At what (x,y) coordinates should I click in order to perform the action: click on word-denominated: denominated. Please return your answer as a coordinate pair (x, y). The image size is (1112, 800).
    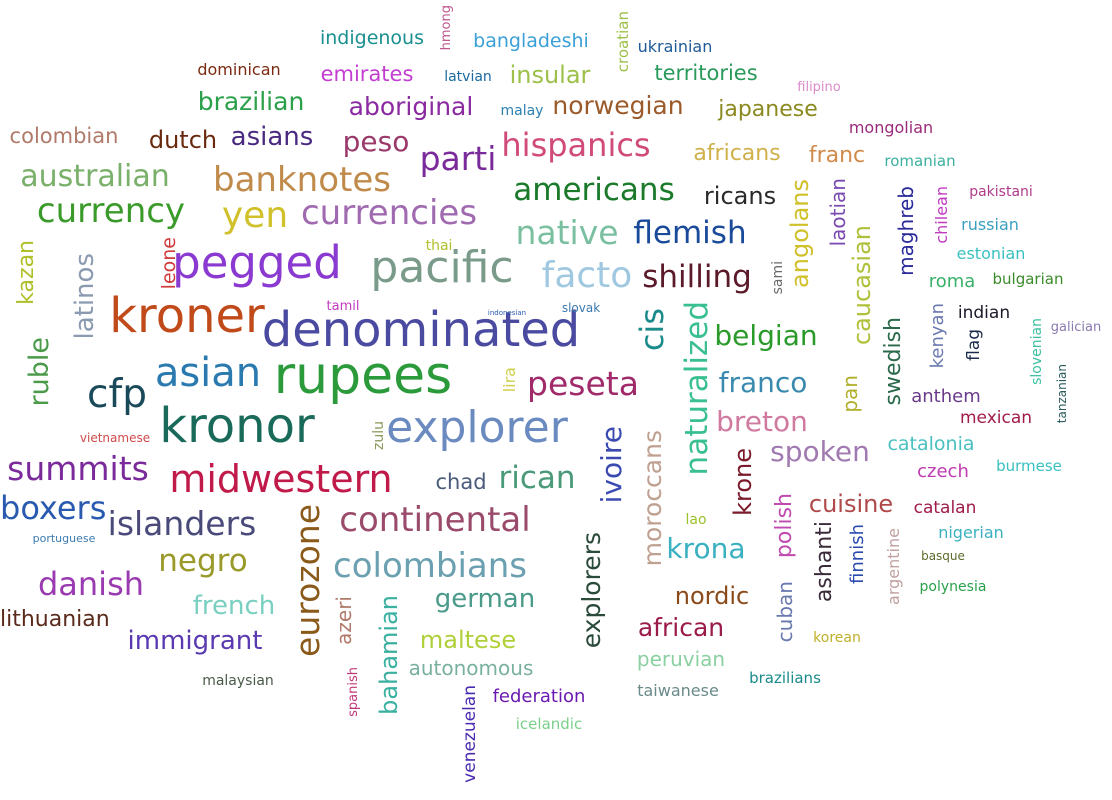
    Looking at the image, I should click on (421, 330).